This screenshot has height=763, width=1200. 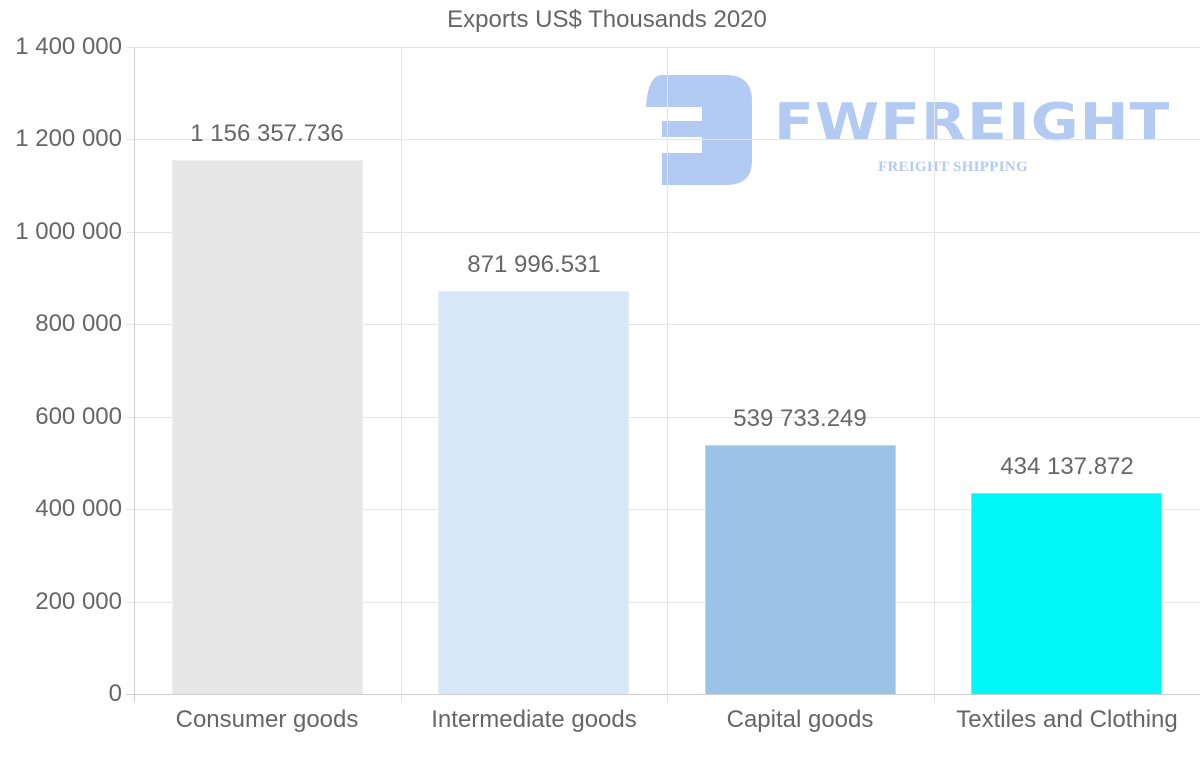 I want to click on bar-textiles-and-clothing, so click(x=1066, y=593).